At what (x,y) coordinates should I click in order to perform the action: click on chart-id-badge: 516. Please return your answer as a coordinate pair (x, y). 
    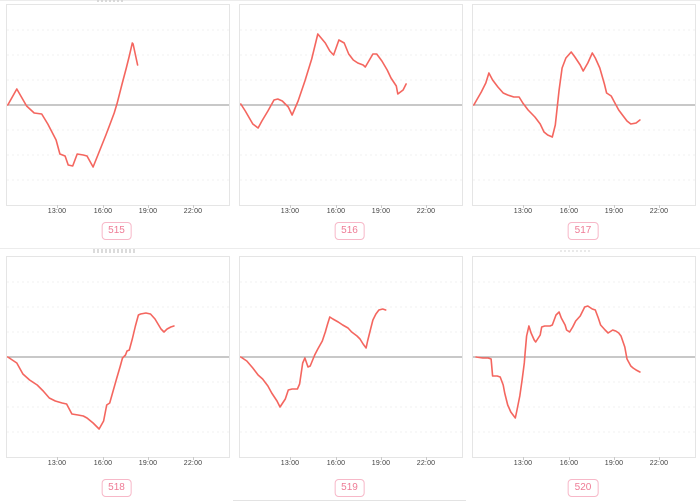
    Looking at the image, I should click on (349, 231).